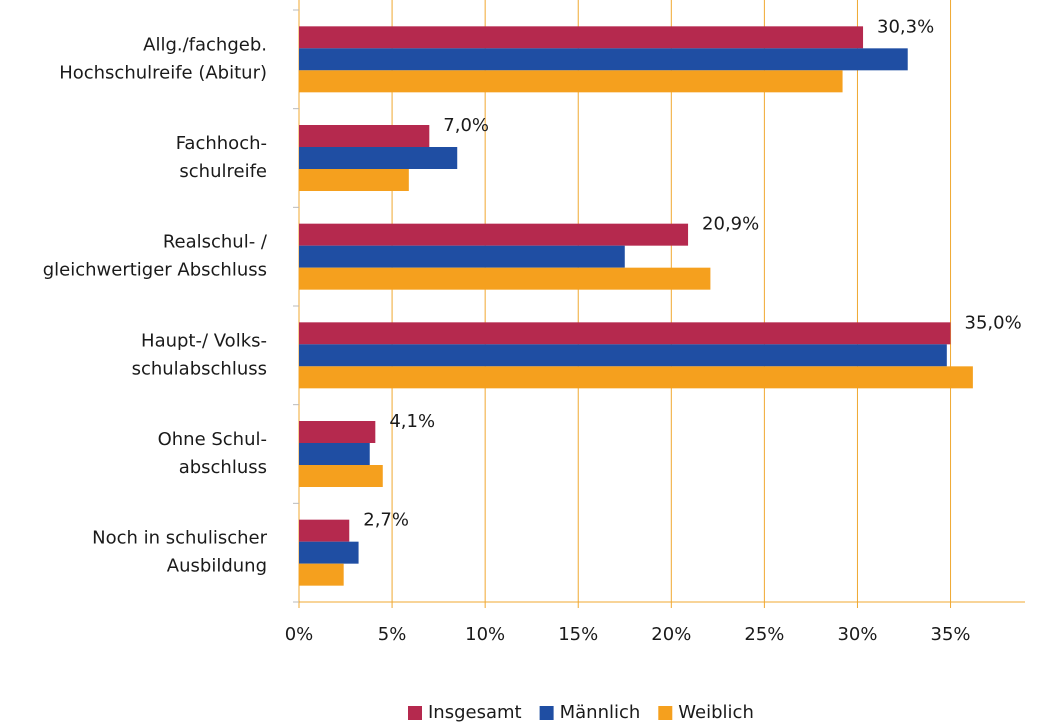 This screenshot has width=1042, height=725. What do you see at coordinates (179, 552) in the screenshot?
I see `y-tick-label: Noch in schulischer Ausbildung` at bounding box center [179, 552].